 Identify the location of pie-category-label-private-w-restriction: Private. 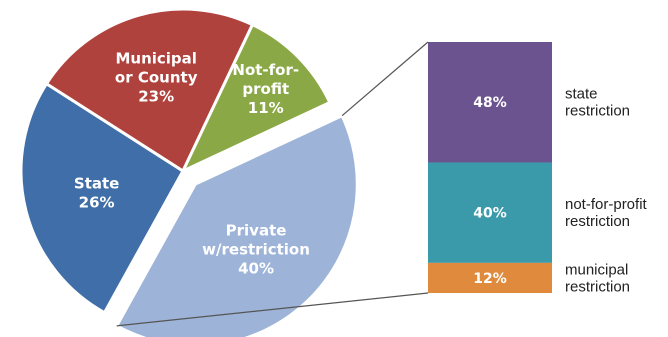
(256, 230).